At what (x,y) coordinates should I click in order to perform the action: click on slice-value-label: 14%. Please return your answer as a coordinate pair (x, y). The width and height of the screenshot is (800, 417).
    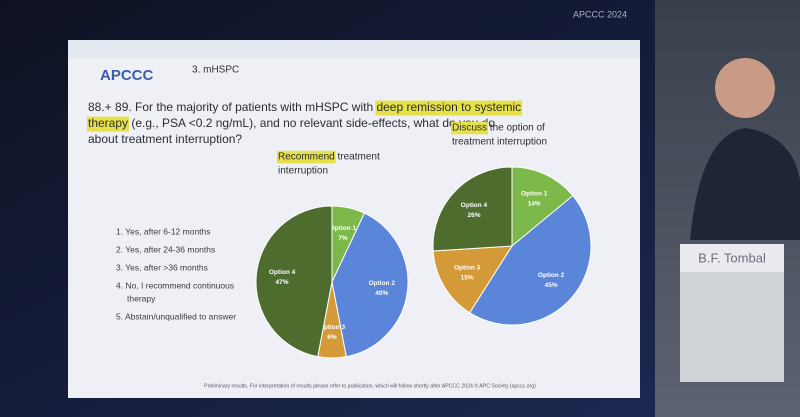
    Looking at the image, I should click on (534, 204).